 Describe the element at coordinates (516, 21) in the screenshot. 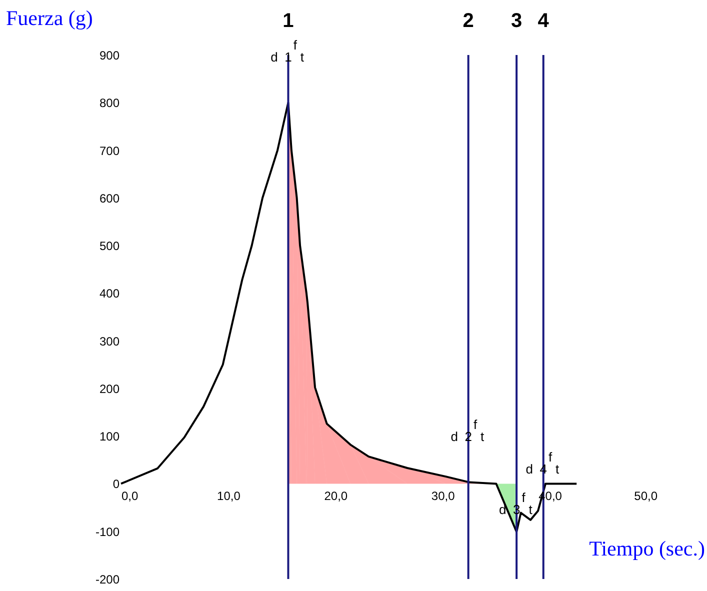

I see `text: 3` at that location.